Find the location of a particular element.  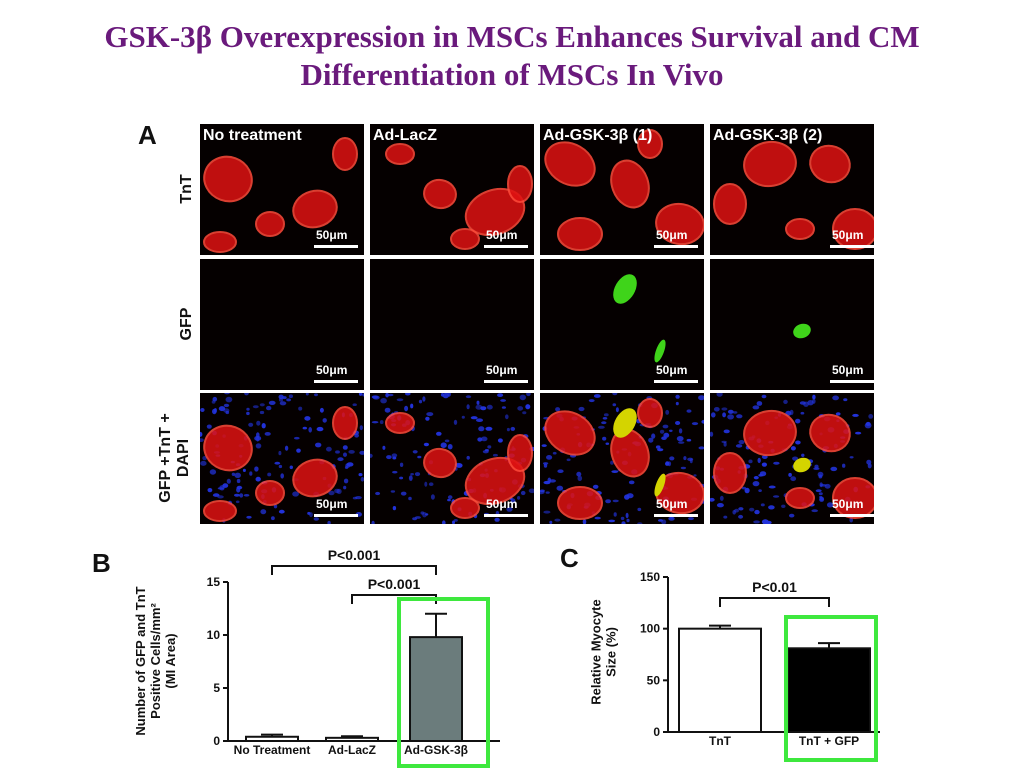

column-label: Ad-GSK-3β (2) is located at coordinates (768, 135).